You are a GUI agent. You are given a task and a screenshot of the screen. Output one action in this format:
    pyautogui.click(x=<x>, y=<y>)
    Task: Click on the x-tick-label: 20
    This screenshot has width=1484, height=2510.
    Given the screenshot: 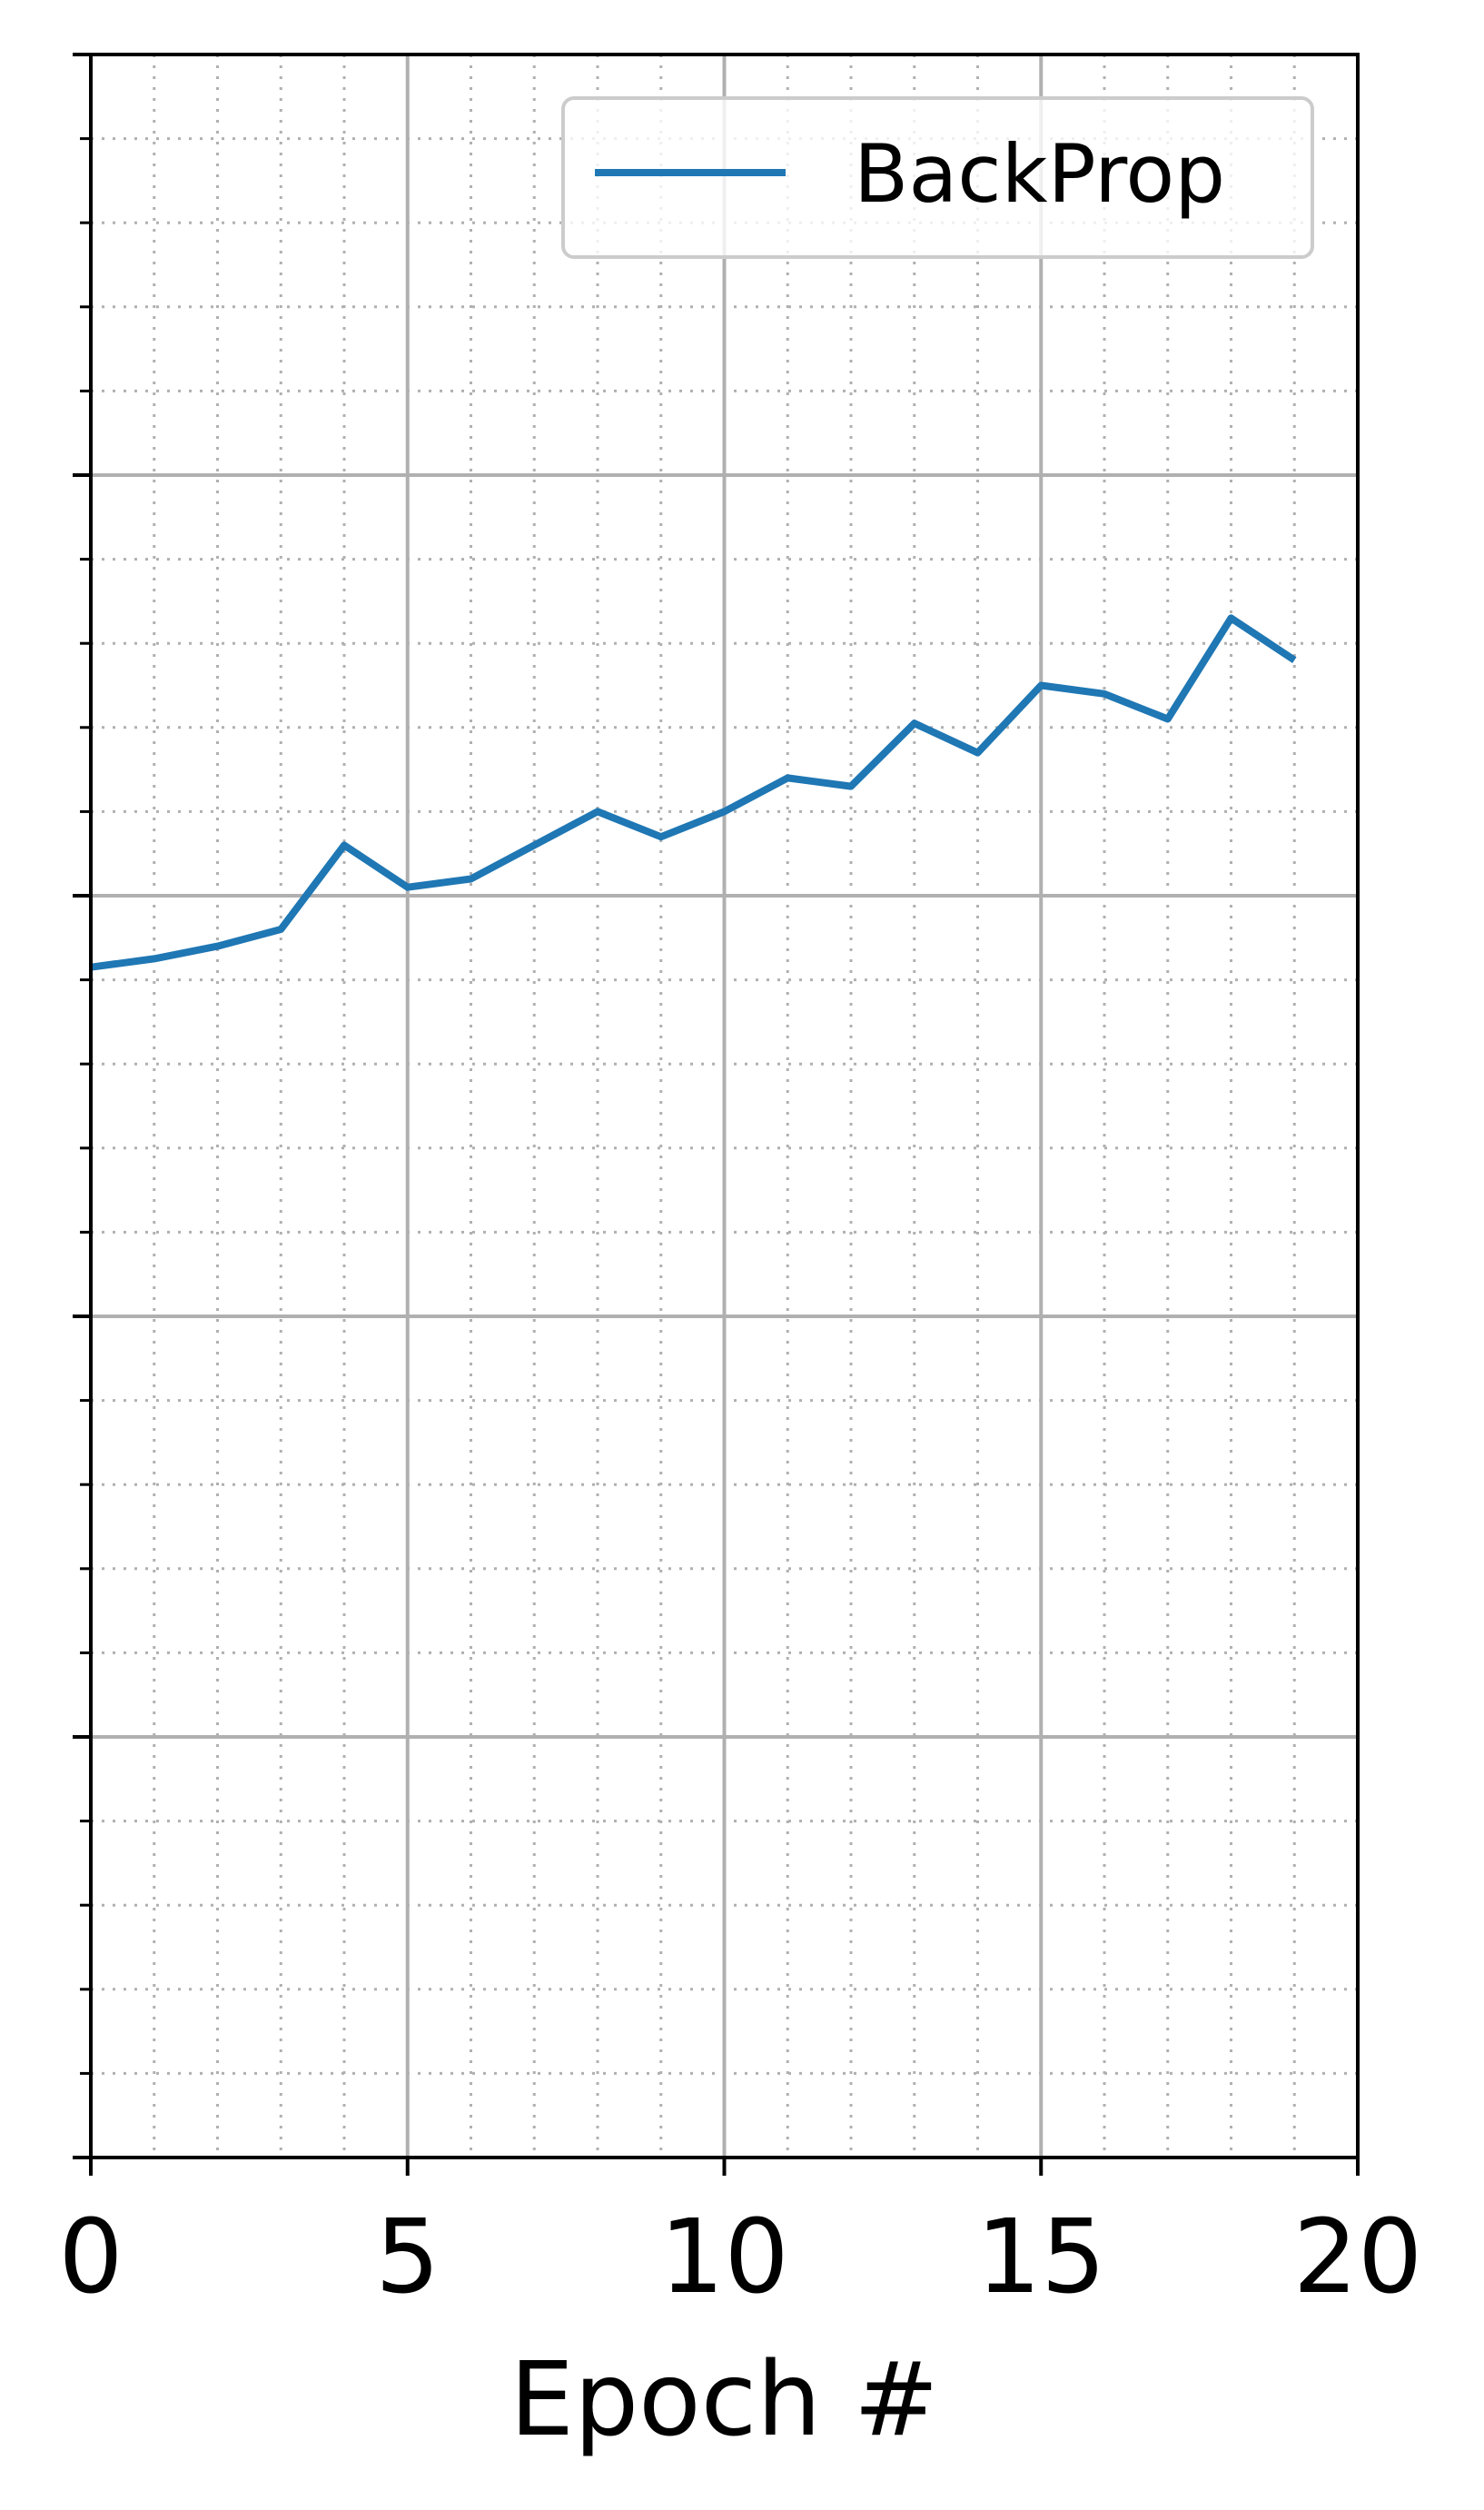 What is the action you would take?
    pyautogui.click(x=1358, y=2257)
    